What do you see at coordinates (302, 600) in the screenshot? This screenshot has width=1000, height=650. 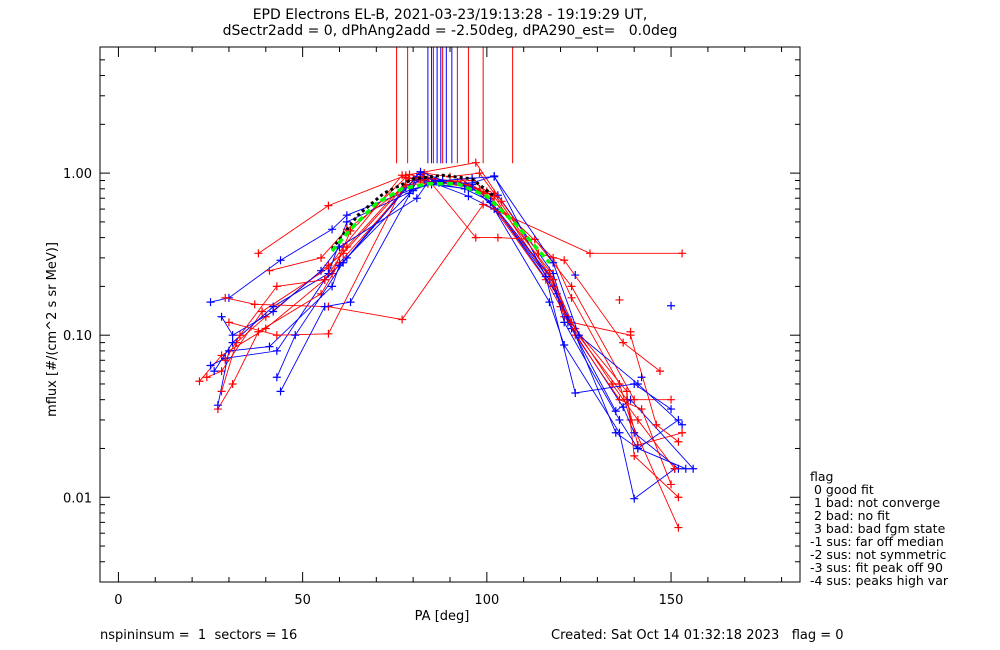 I see `x-tick-label: 50` at bounding box center [302, 600].